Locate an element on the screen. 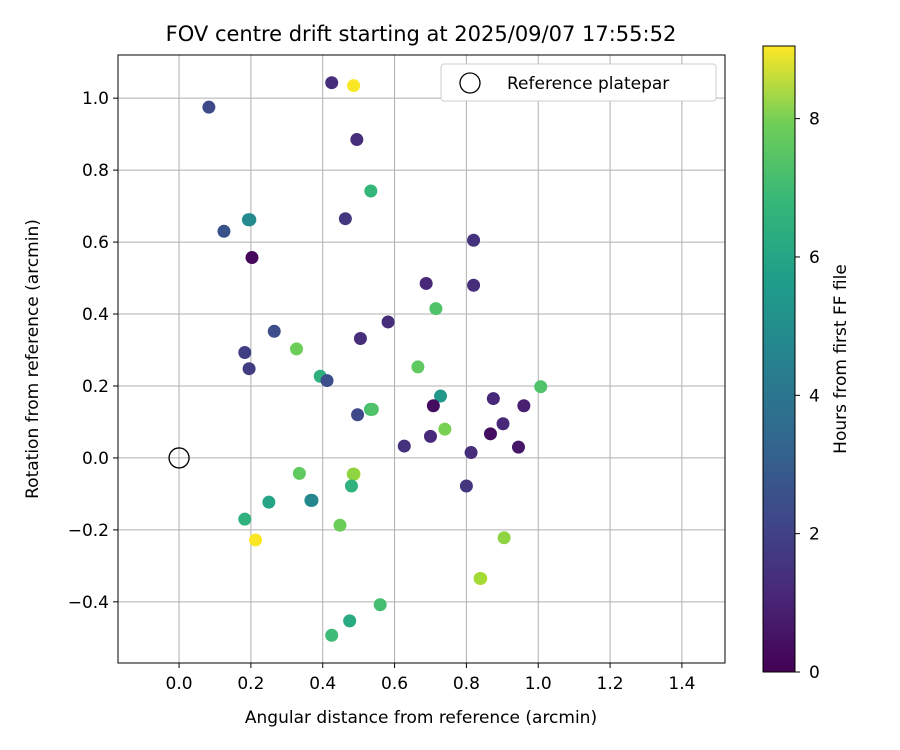 This screenshot has width=900, height=750. y-axis-ticks: −0.4 −0.2 0.0 0.2 0.4 0.6 0.8 1.0 is located at coordinates (93, 351).